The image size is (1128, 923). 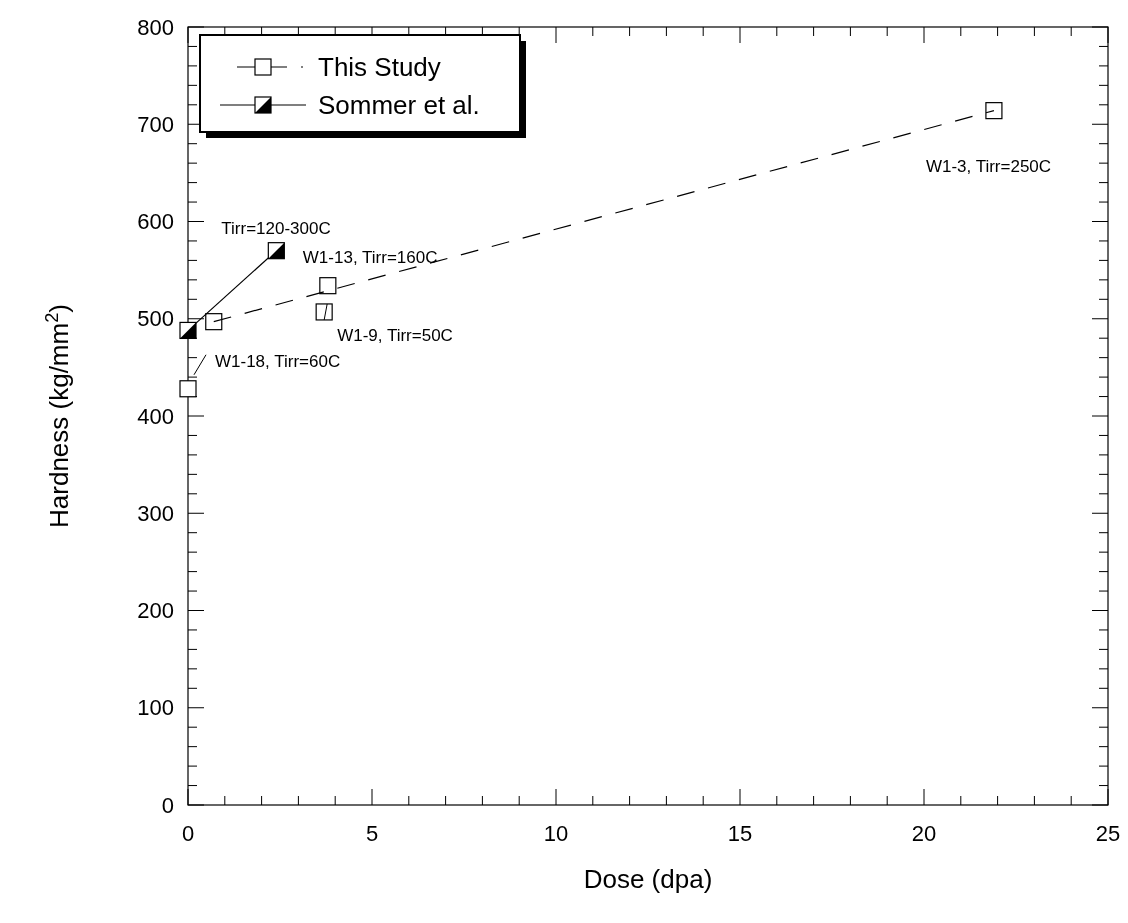 What do you see at coordinates (155, 416) in the screenshot?
I see `y-tick-label: 400` at bounding box center [155, 416].